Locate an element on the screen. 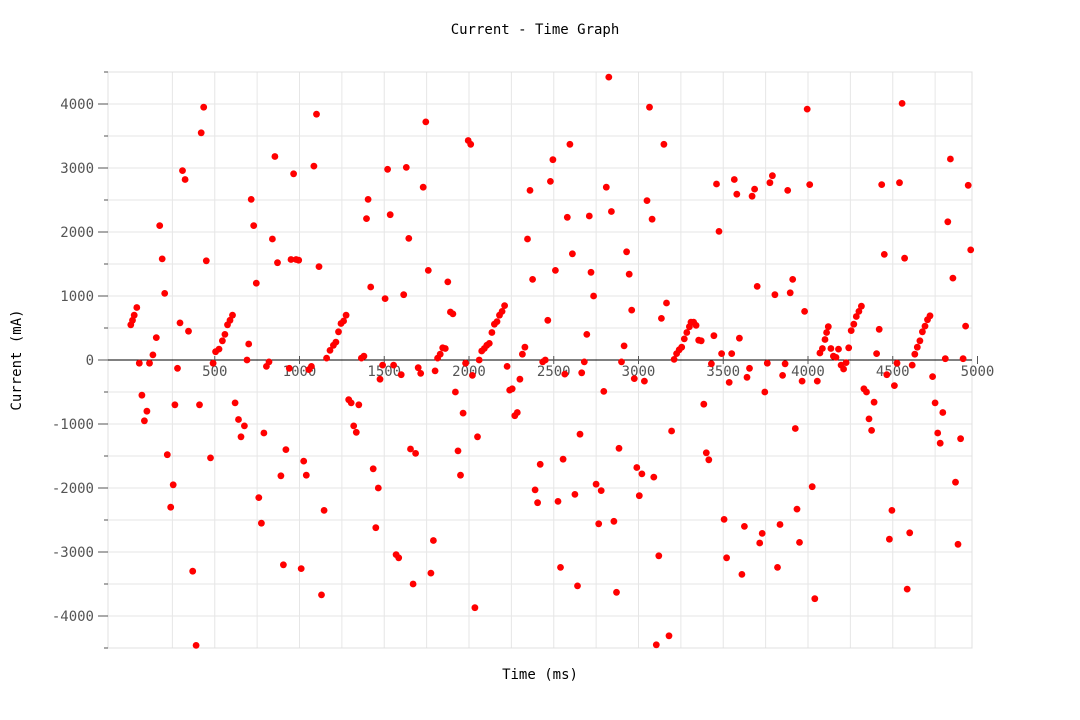 The height and width of the screenshot is (720, 1080). x-tick-label: 500 is located at coordinates (214, 372).